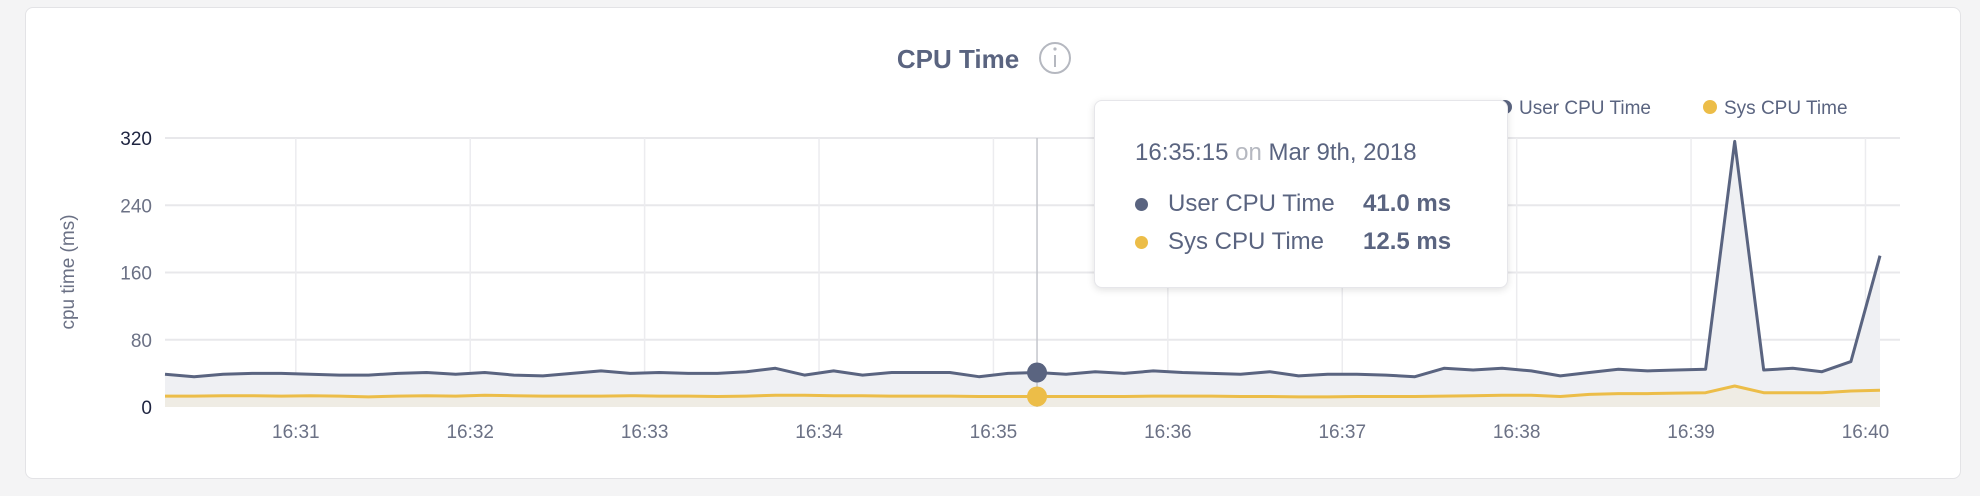  What do you see at coordinates (1251, 203) in the screenshot?
I see `tooltip-series-name: User CPU Time` at bounding box center [1251, 203].